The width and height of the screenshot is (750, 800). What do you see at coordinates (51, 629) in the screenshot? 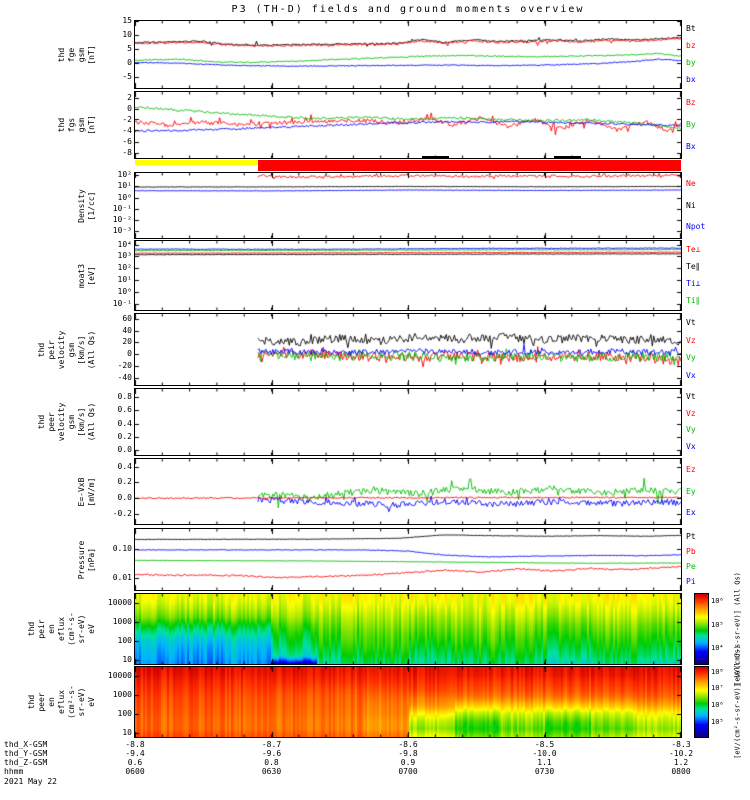
I see `ylabel-ispec-line2: en` at bounding box center [51, 629].